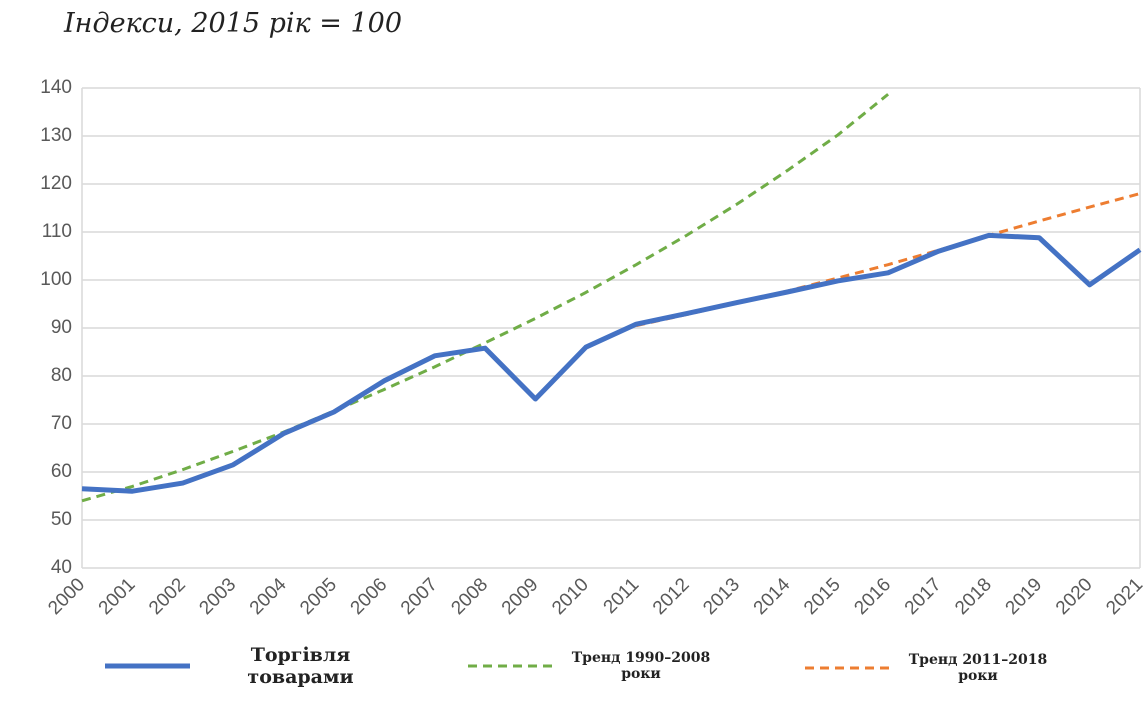 This screenshot has height=704, width=1145. What do you see at coordinates (978, 668) in the screenshot?
I see `legend-label: Тренд 2011–2018 роки` at bounding box center [978, 668].